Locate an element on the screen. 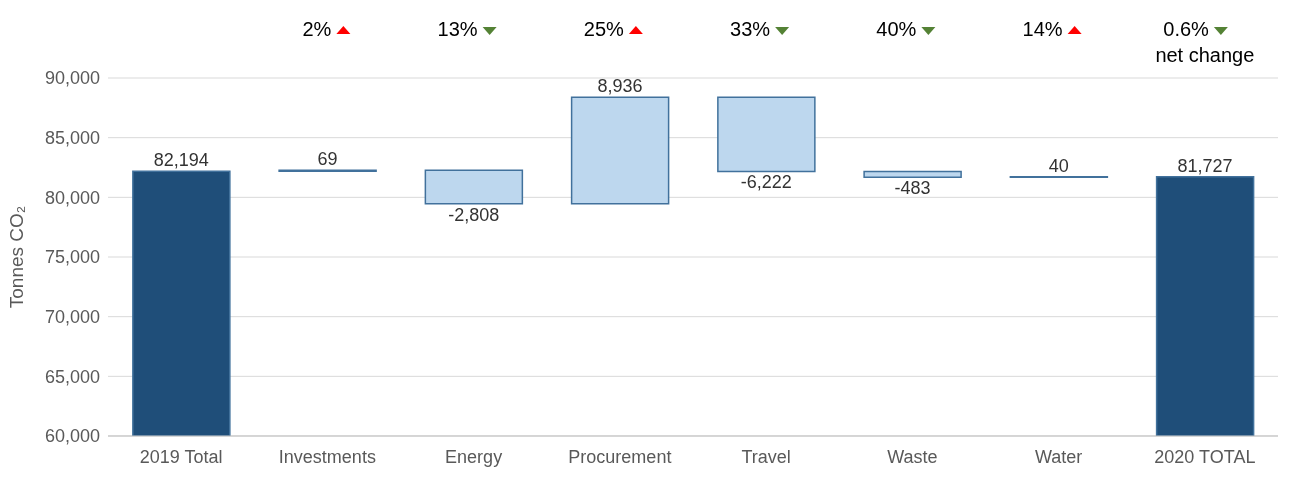 This screenshot has height=494, width=1306. data-label: 69 is located at coordinates (327, 159).